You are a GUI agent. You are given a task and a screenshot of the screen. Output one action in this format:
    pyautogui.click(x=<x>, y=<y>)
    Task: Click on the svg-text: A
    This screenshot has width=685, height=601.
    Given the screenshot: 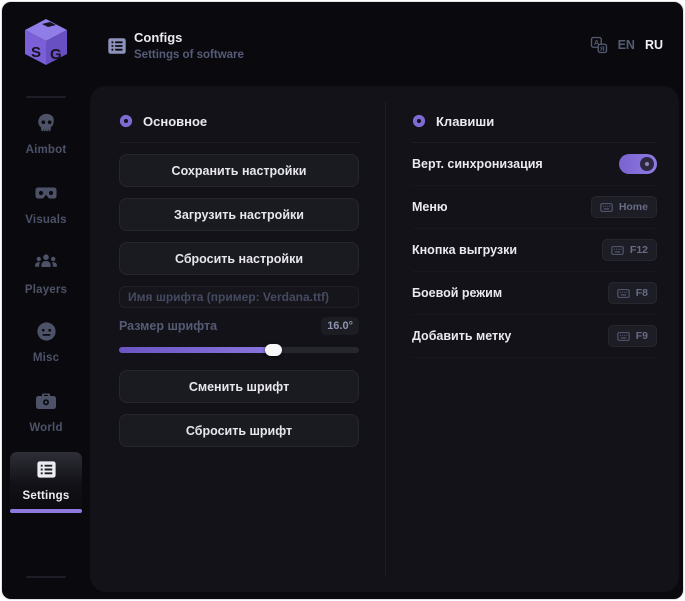 What is the action you would take?
    pyautogui.click(x=596, y=42)
    